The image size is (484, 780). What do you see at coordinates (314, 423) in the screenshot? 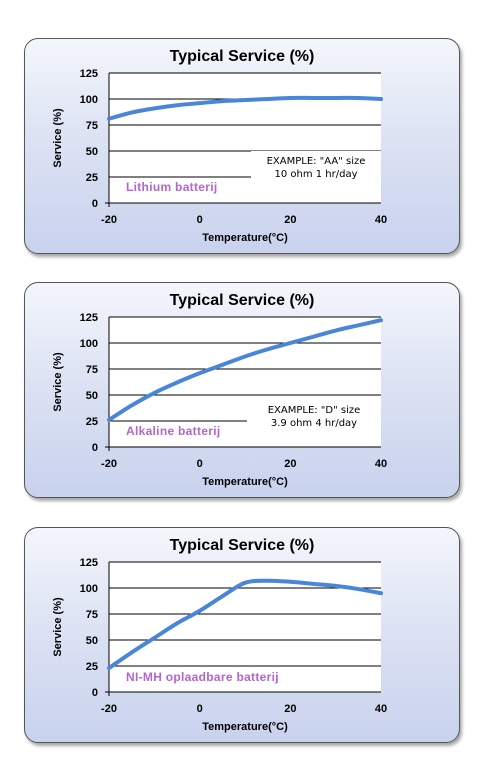
I see `annotation-line: 3.9 ohm 4 hr/day` at bounding box center [314, 423].